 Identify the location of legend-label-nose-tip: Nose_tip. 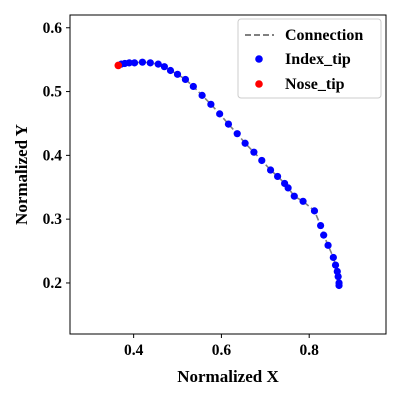
(315, 84).